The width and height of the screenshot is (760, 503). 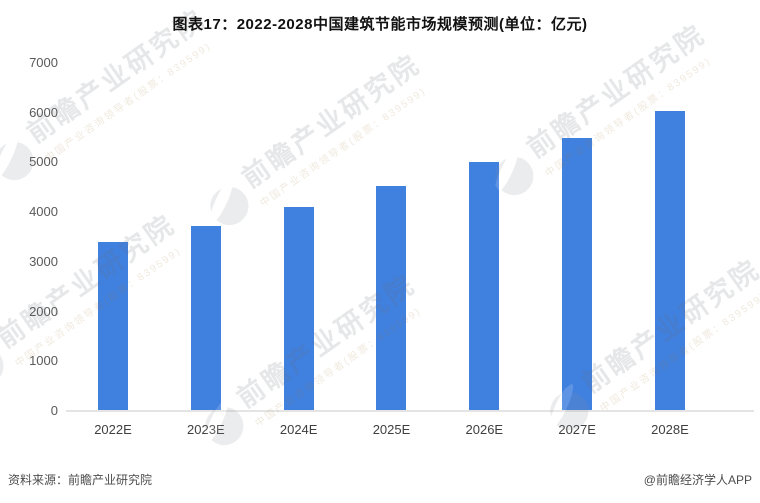 I want to click on x-axis-label-2028E: 2028E, so click(x=670, y=429).